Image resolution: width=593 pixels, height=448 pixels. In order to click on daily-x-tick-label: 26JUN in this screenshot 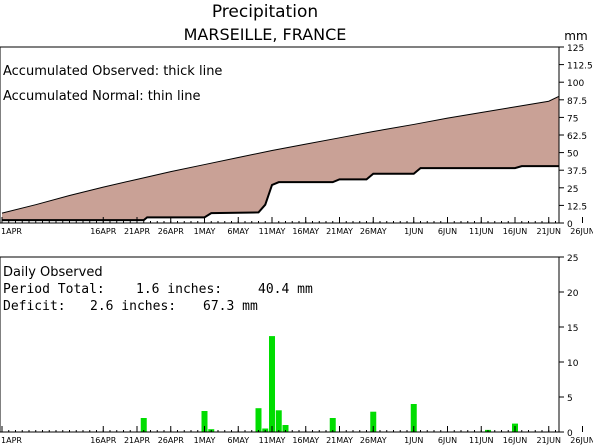, I will do `click(581, 440)`.